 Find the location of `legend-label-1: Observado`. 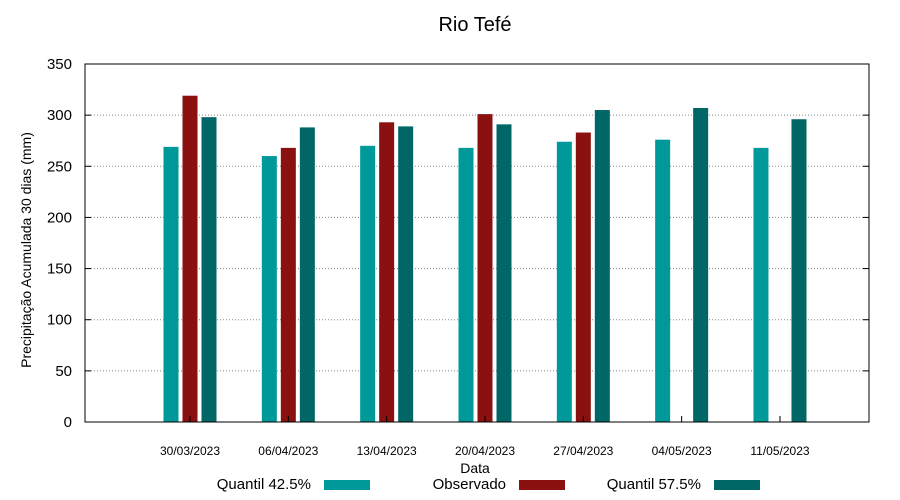

legend-label-1: Observado is located at coordinates (469, 484).